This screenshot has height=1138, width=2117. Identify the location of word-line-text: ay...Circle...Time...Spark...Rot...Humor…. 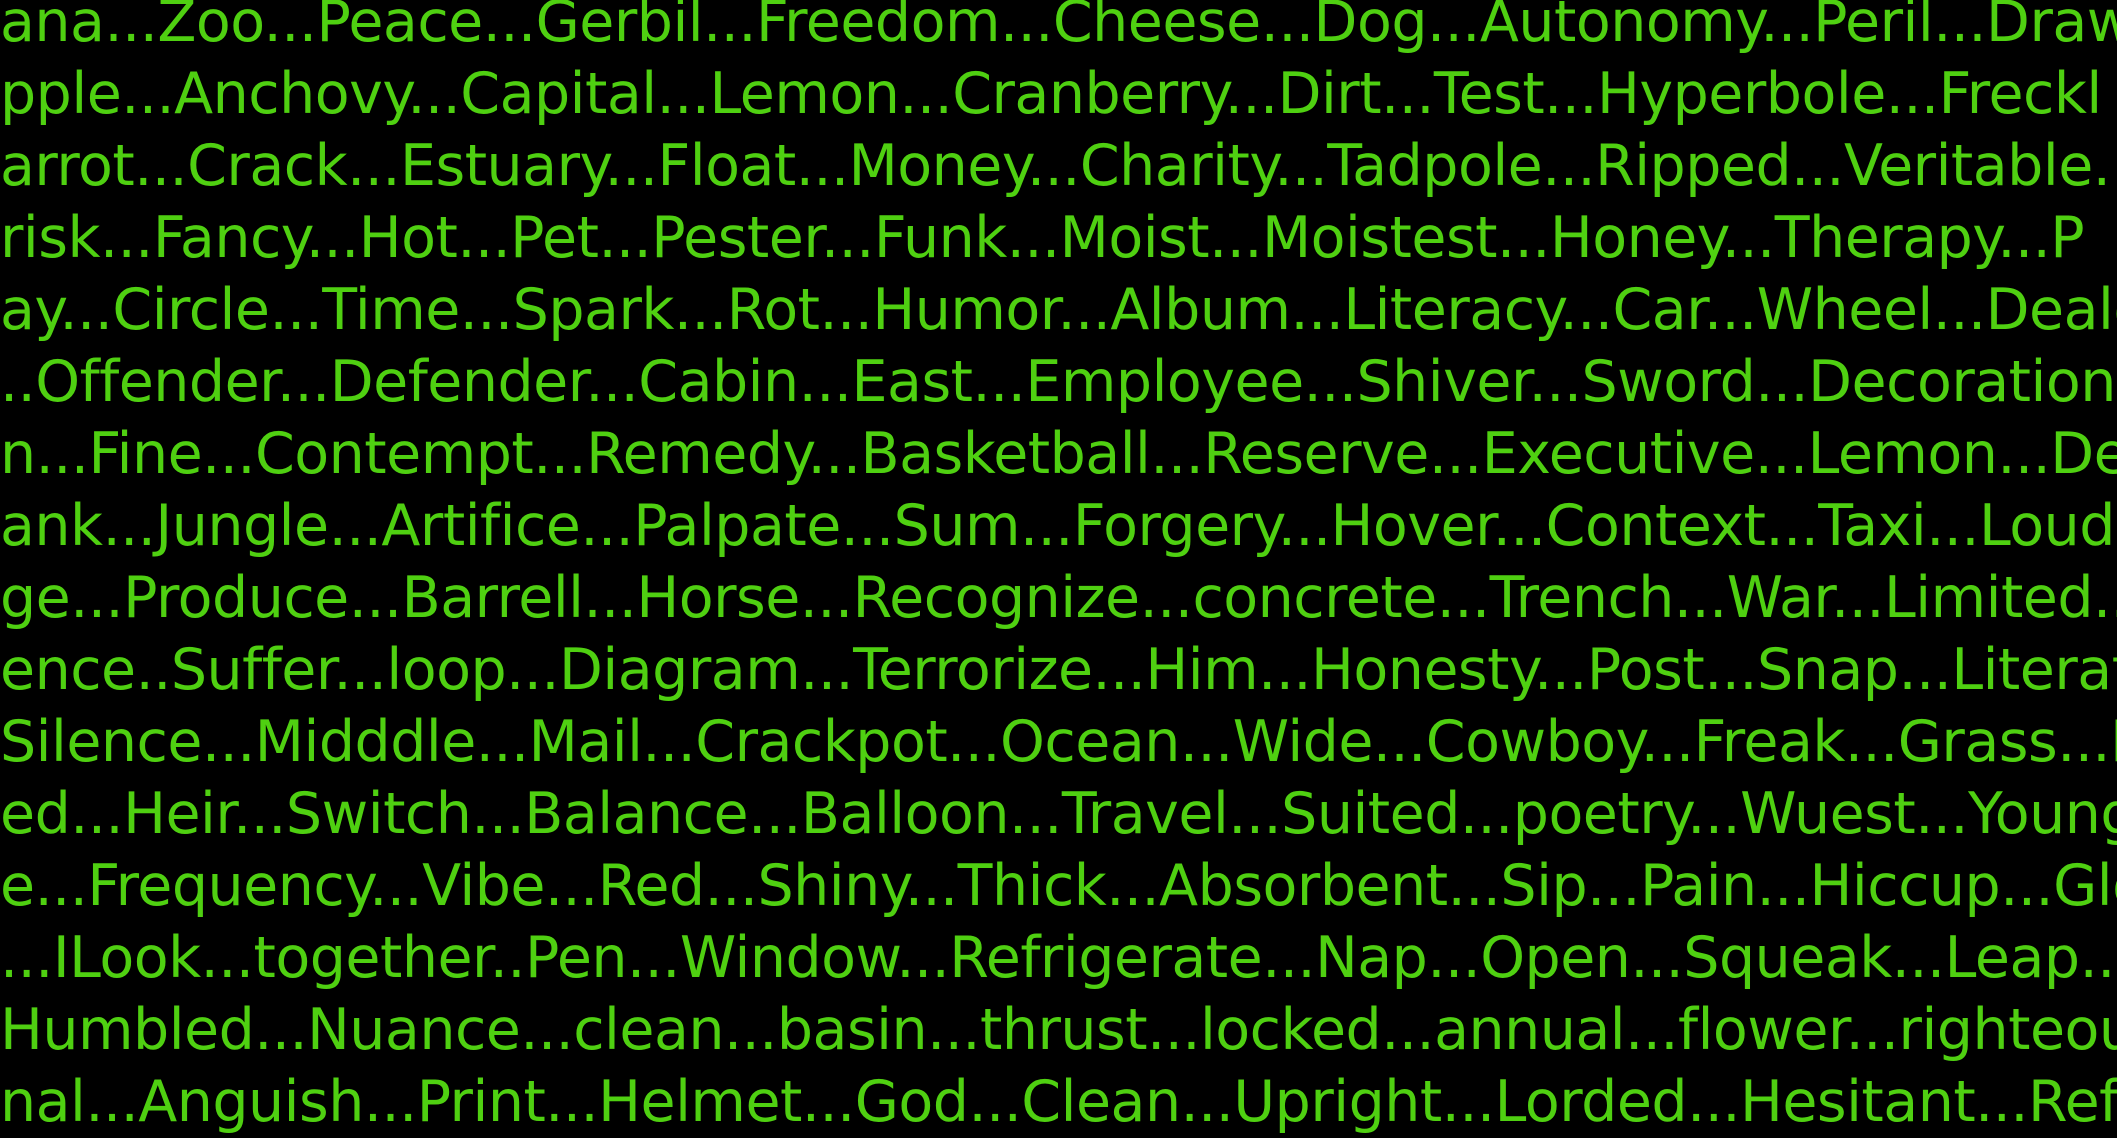
(1058, 310).